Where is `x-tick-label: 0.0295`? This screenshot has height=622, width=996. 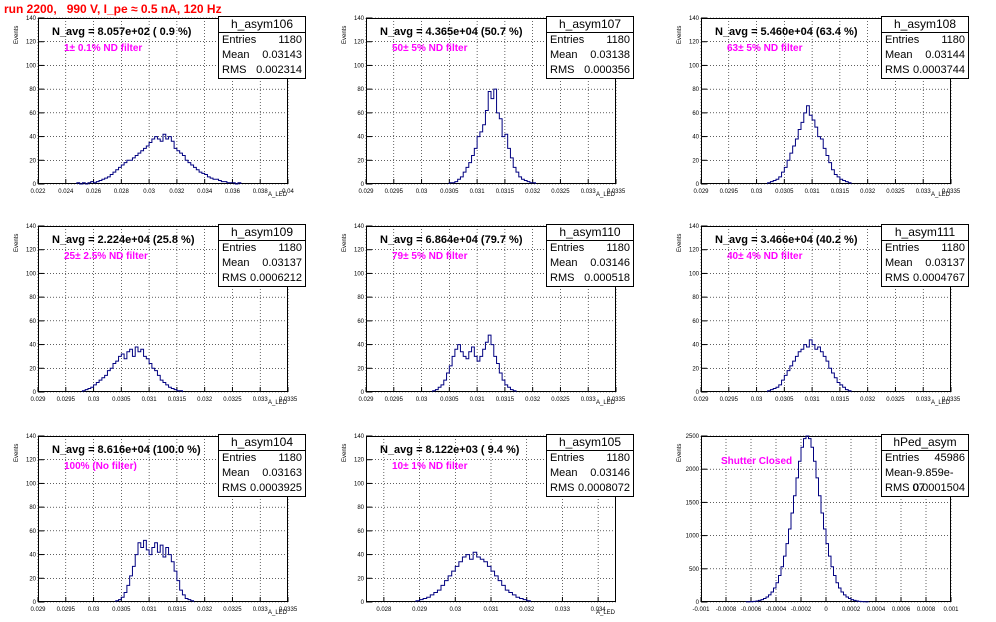
x-tick-label: 0.0295 is located at coordinates (394, 192).